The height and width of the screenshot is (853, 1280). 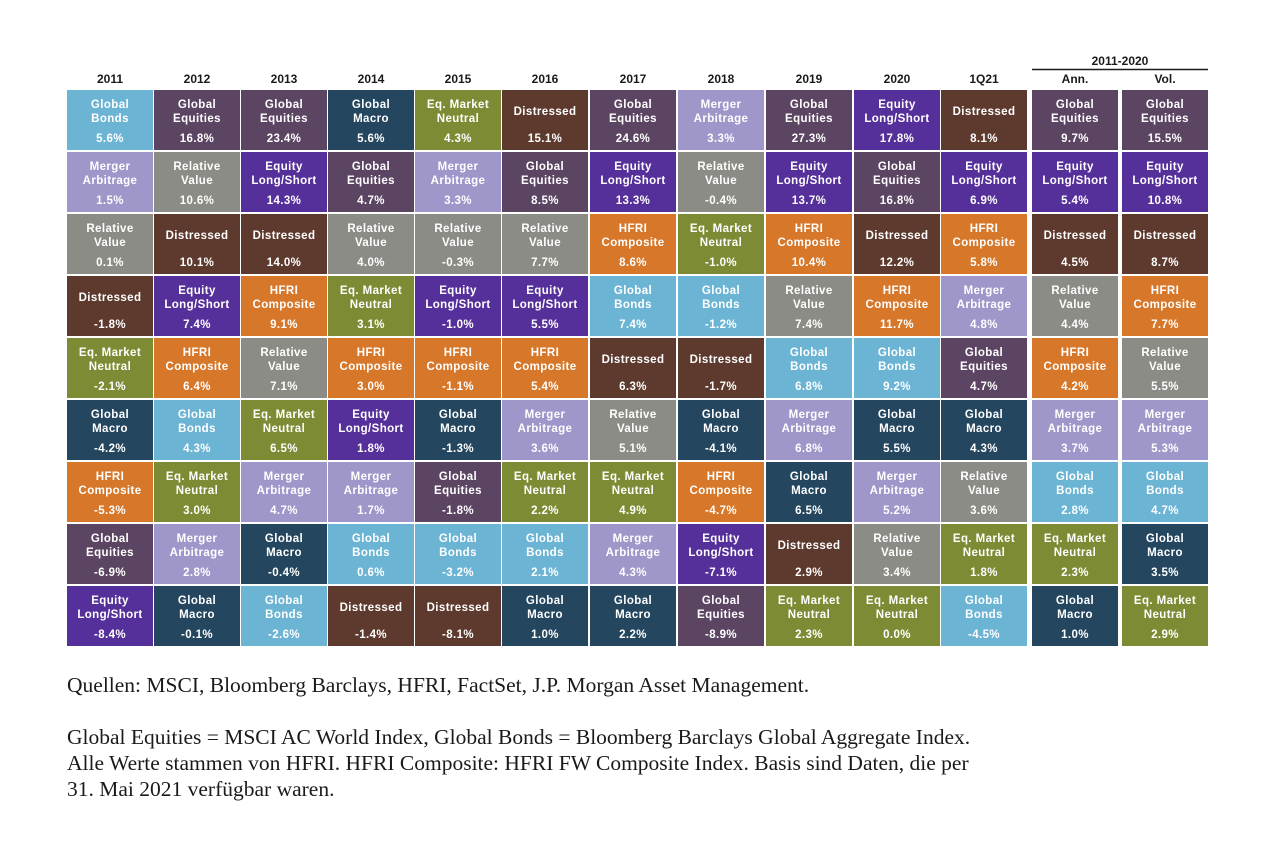 I want to click on cell-value: 6.4%, so click(x=197, y=387).